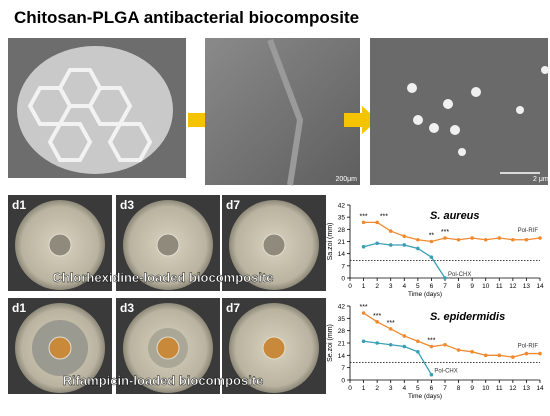 The image size is (550, 416). What do you see at coordinates (282, 112) in the screenshot?
I see `photo-sem-low: 200μm` at bounding box center [282, 112].